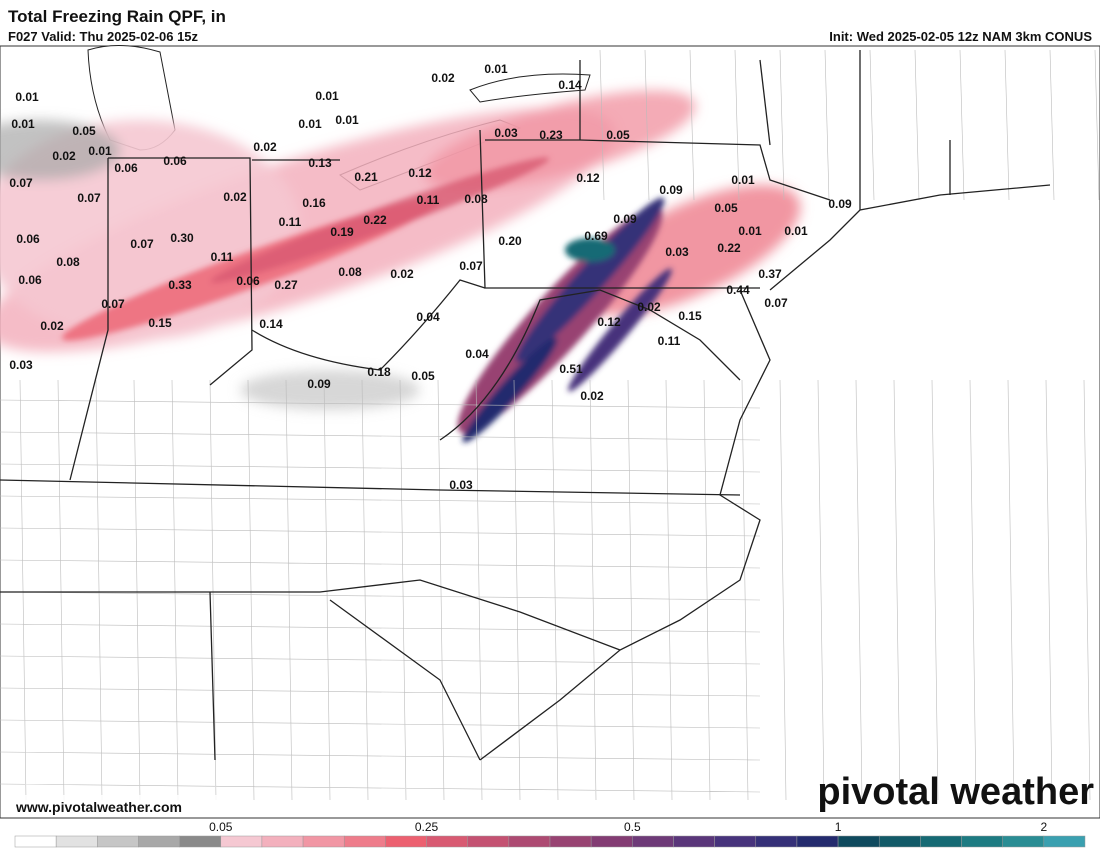 The image size is (1100, 850). What do you see at coordinates (960, 36) in the screenshot?
I see `init-time: Init: Wed 2025-02-05 12z NAM 3km CONUS` at bounding box center [960, 36].